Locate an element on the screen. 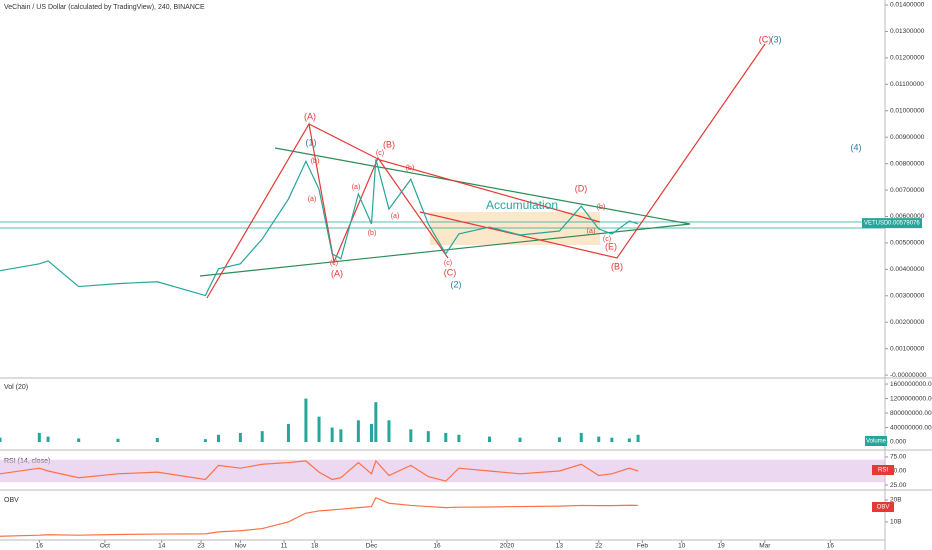  x-tick-label: 11 is located at coordinates (284, 546).